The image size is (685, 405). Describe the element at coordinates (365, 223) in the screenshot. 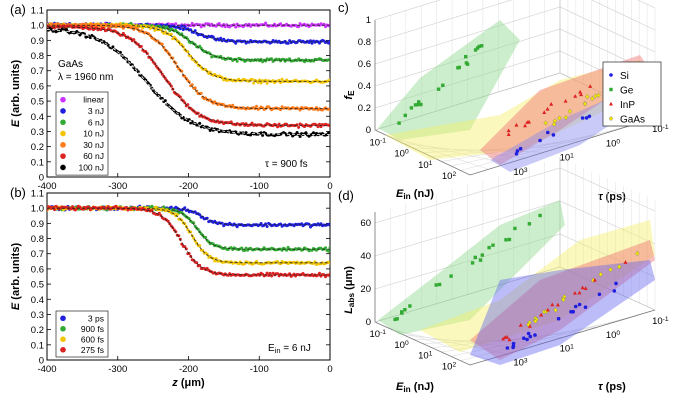

I see `z-tick-label: 60` at that location.